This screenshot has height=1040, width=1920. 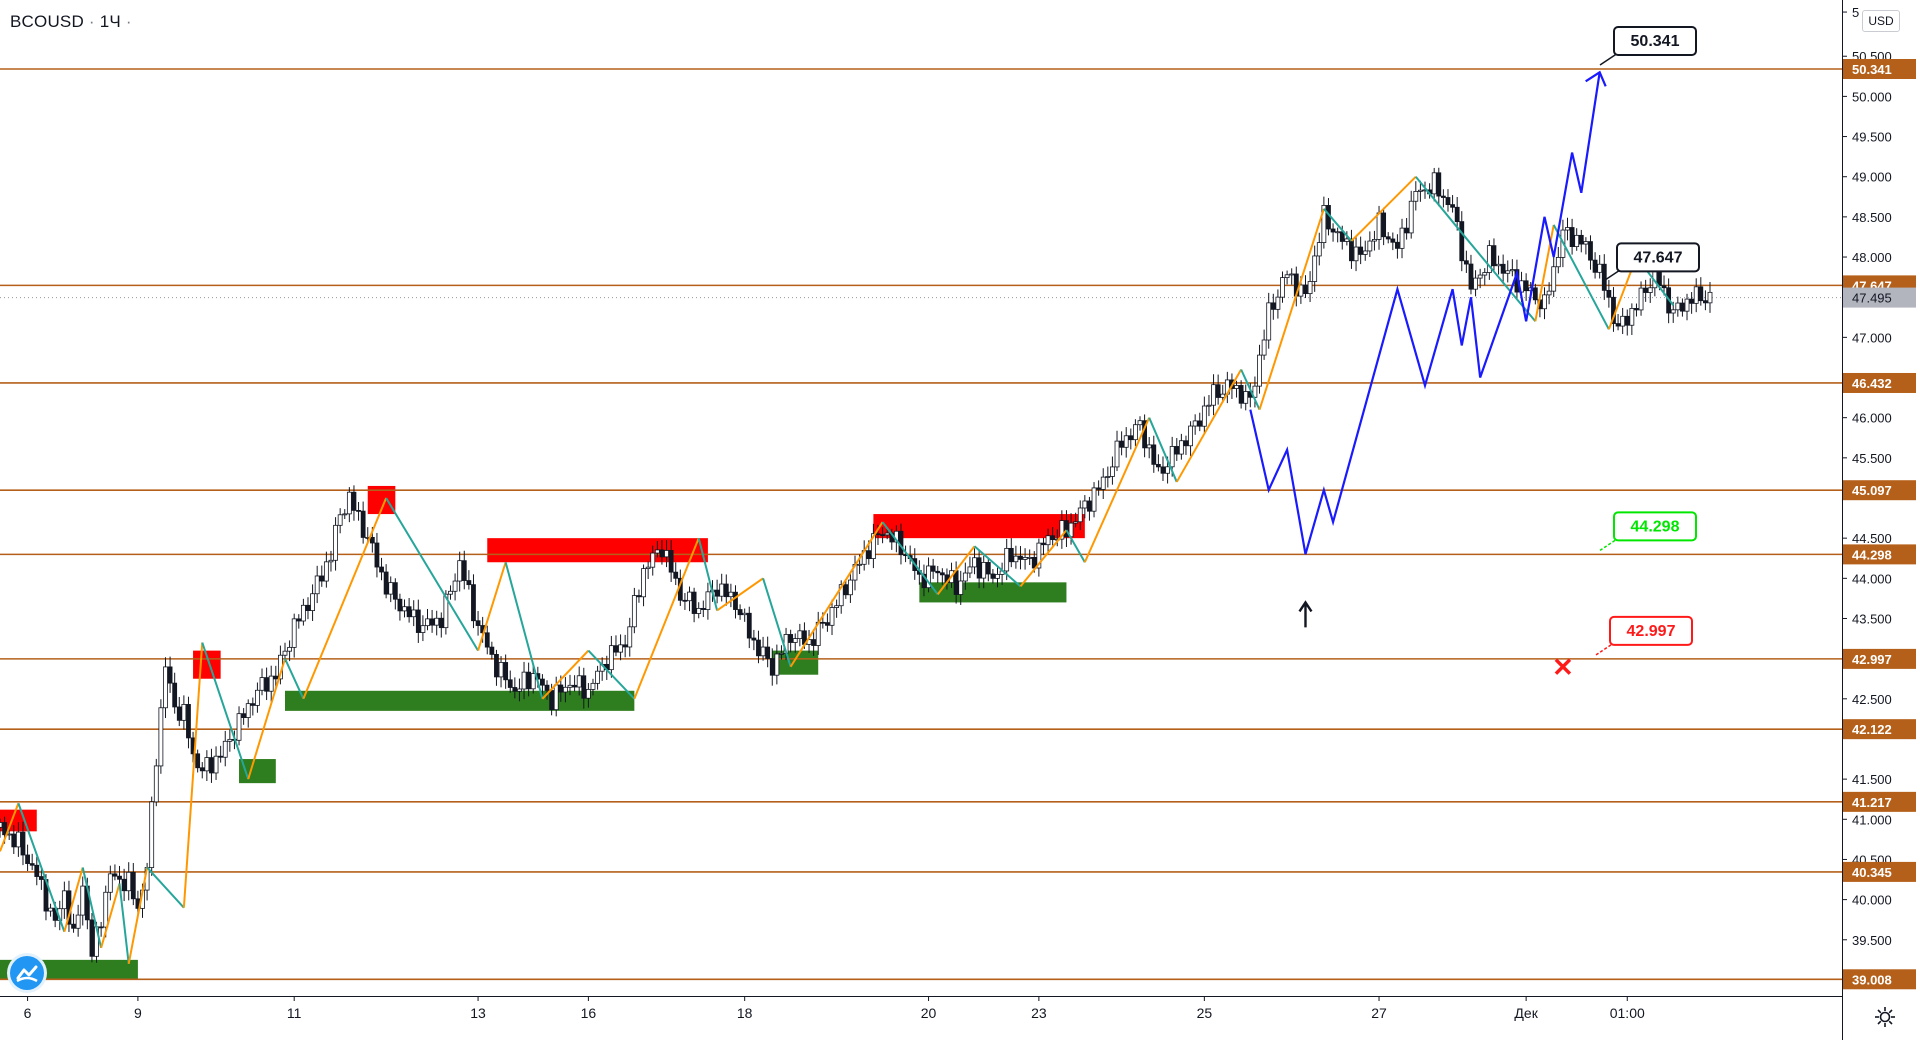 I want to click on price-axis-label: 41.000, so click(x=1872, y=819).